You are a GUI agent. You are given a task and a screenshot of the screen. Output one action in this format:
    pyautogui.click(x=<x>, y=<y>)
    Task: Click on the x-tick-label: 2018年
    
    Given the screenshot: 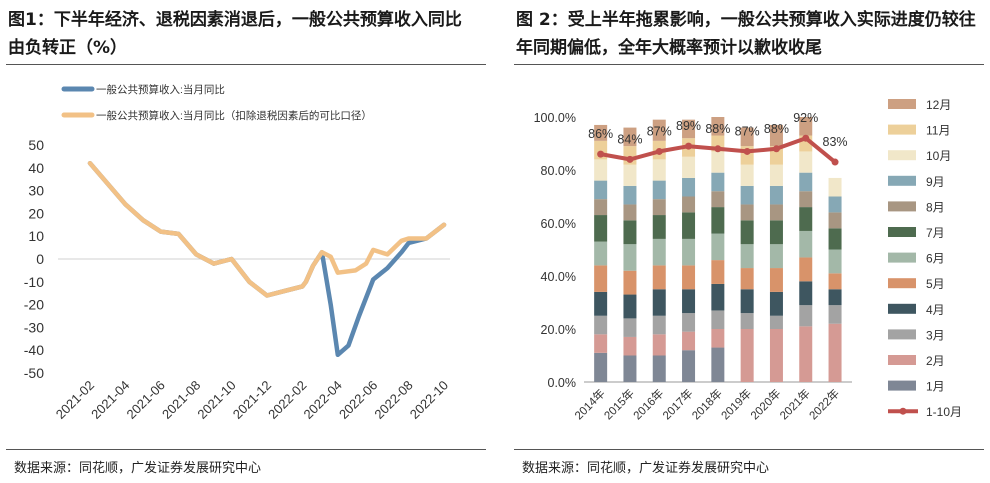 What is the action you would take?
    pyautogui.click(x=707, y=404)
    